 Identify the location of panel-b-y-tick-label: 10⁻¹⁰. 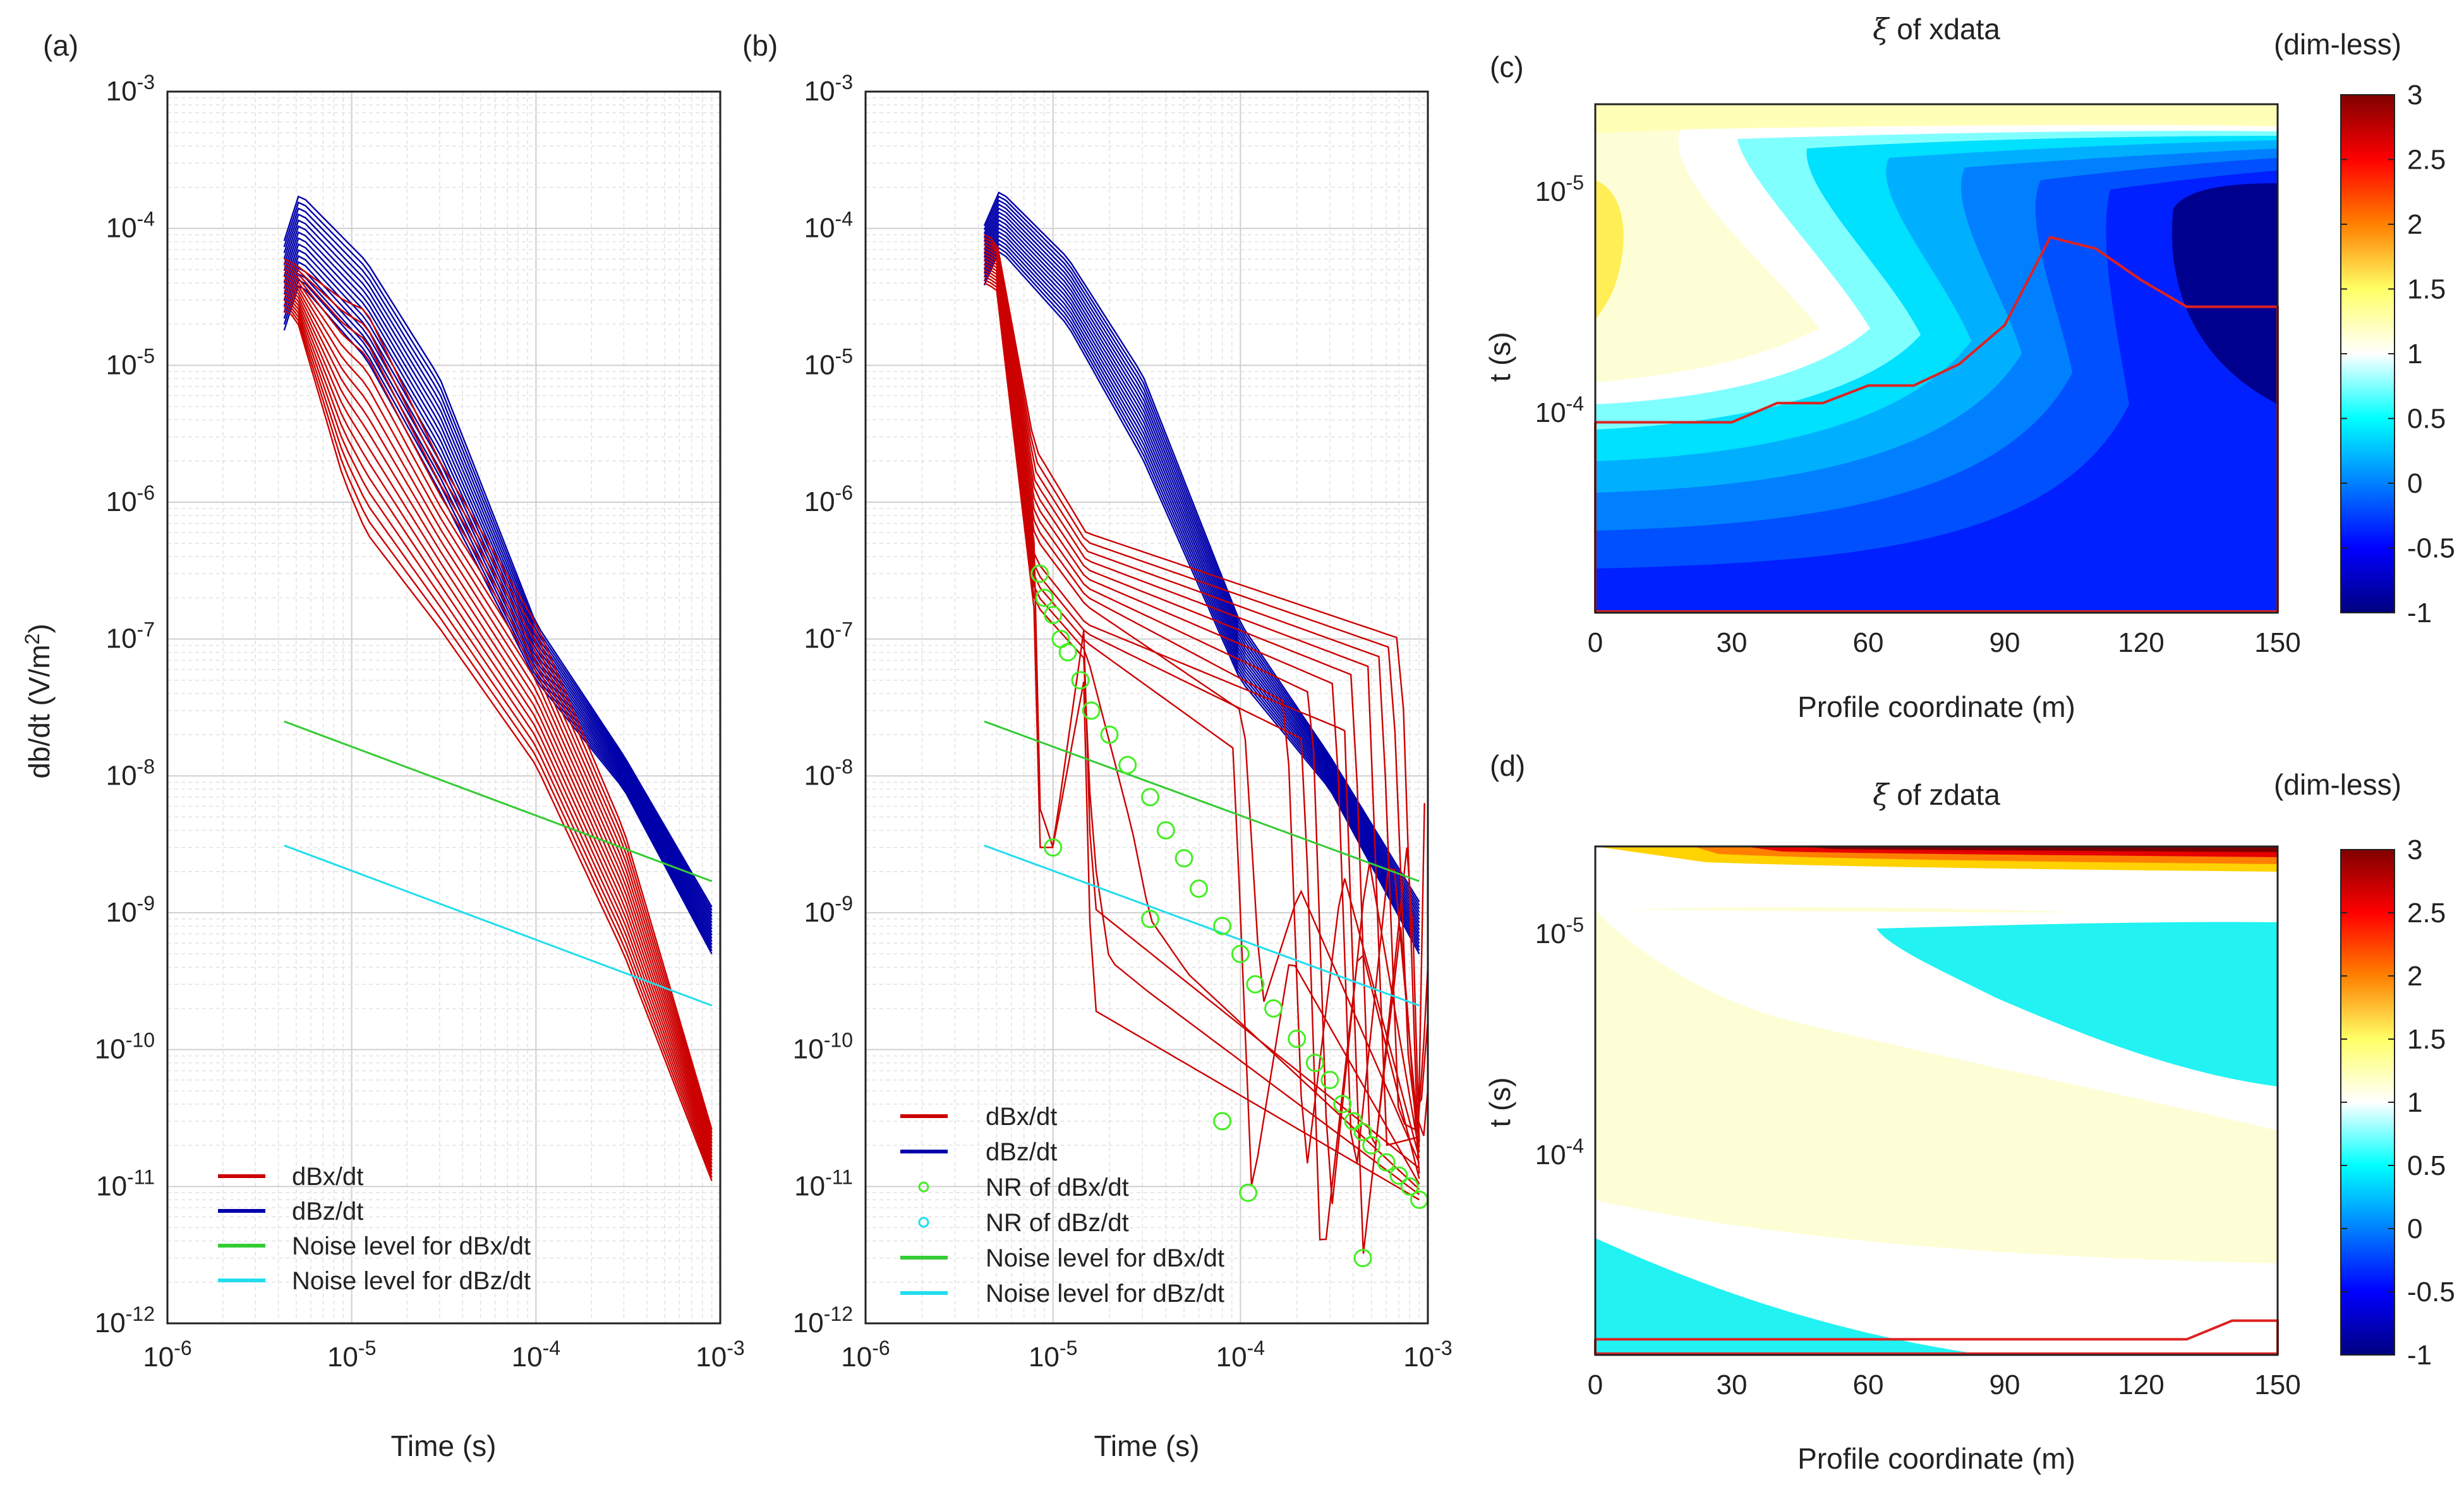
(823, 1047).